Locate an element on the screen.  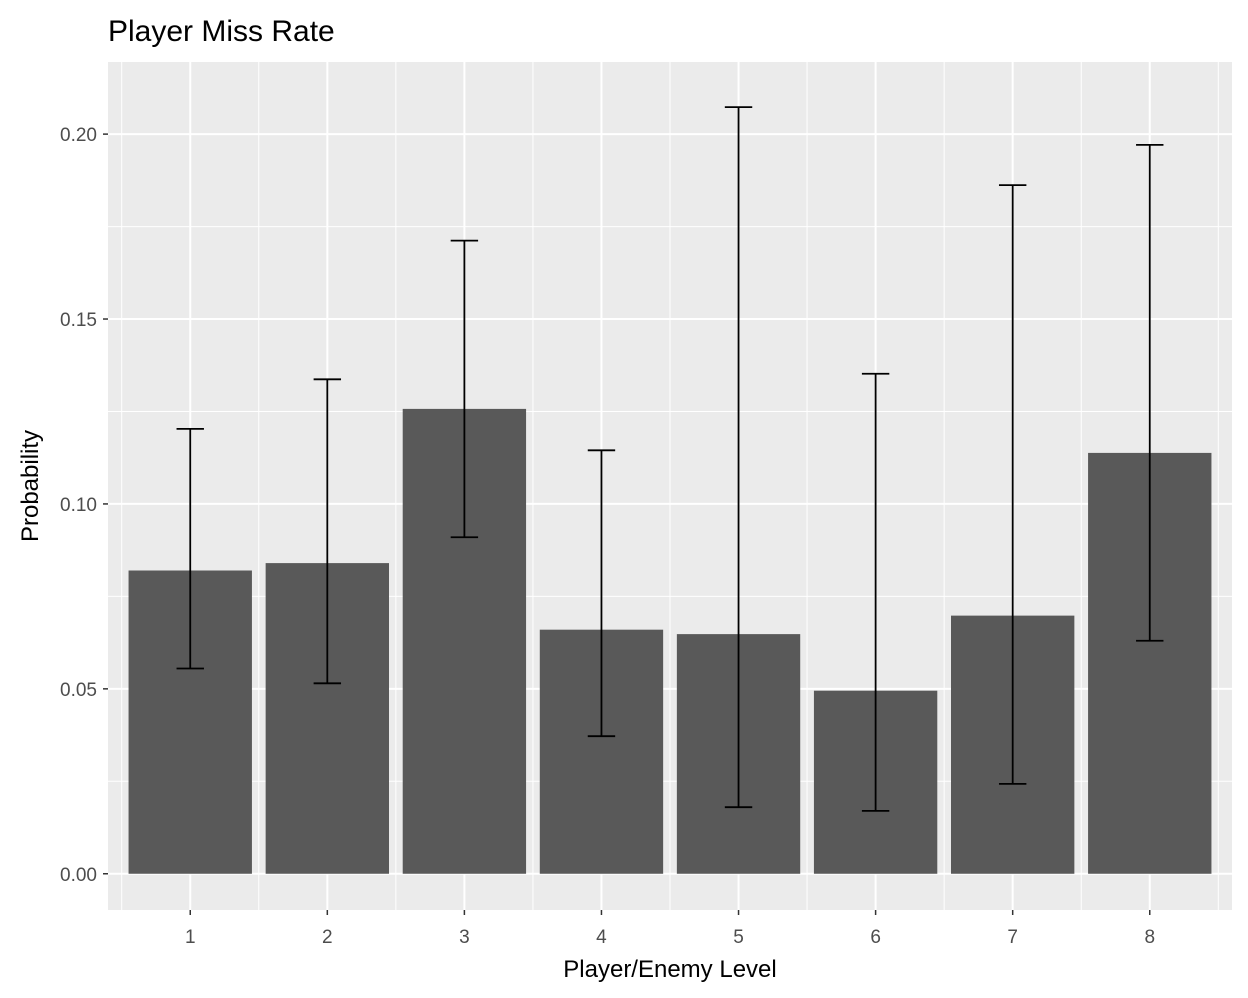
x-tick-label: 7 is located at coordinates (1012, 937).